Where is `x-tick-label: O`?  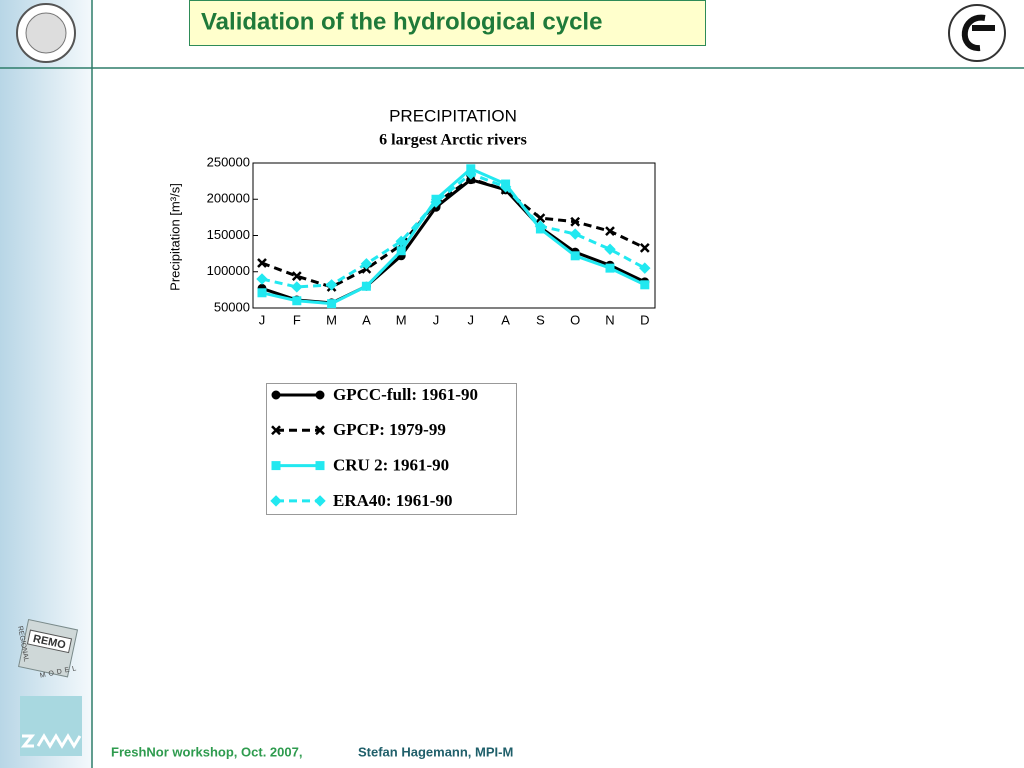
x-tick-label: O is located at coordinates (575, 319).